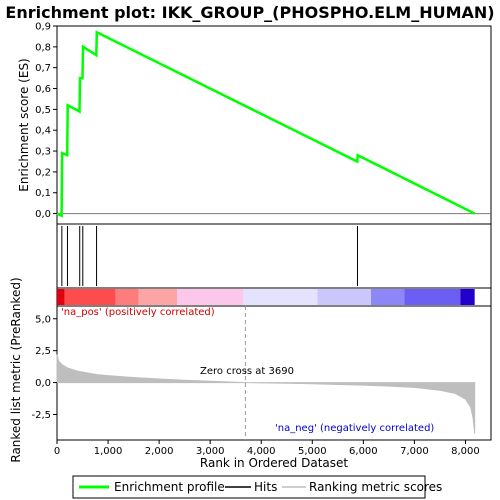  Describe the element at coordinates (43, 351) in the screenshot. I see `metric-y-tick-label: 2,5` at that location.